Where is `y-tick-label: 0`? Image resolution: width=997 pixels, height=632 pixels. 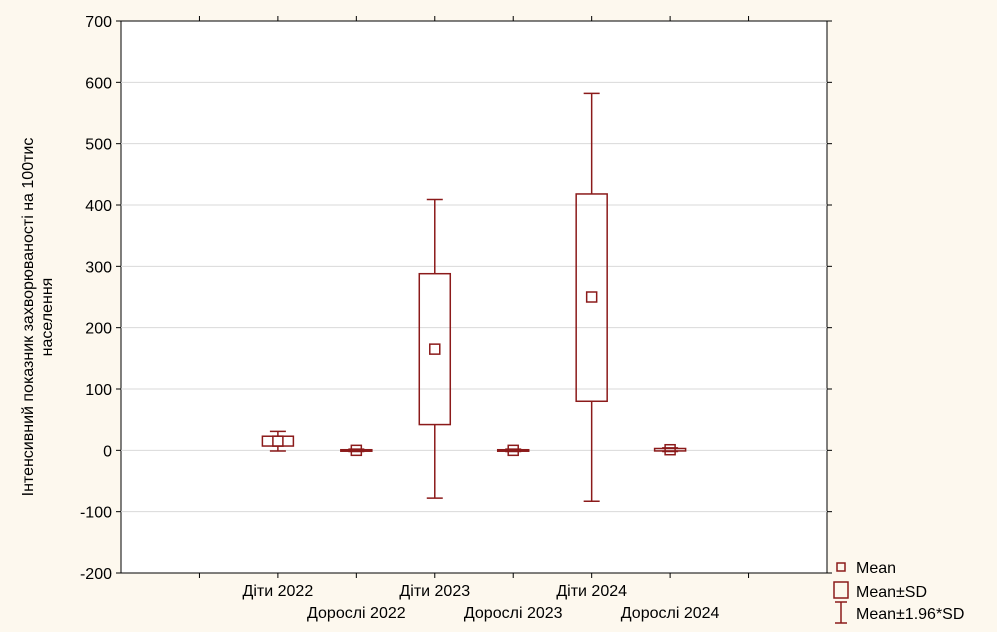
y-tick-label: 0 is located at coordinates (107, 451).